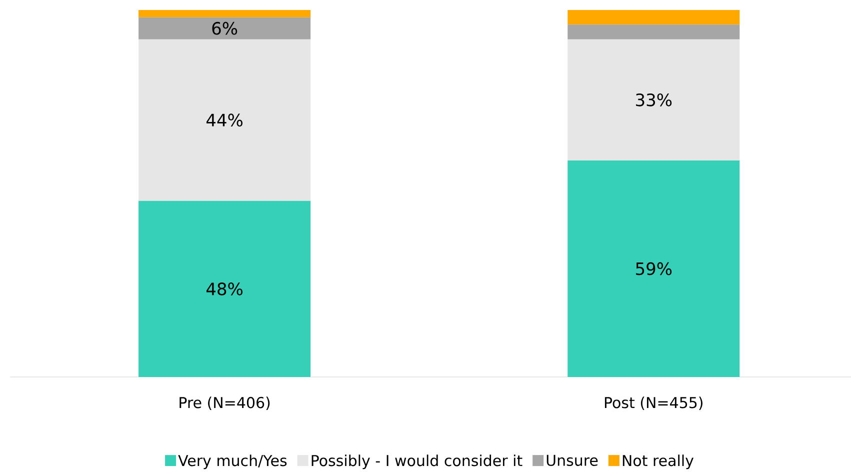 The width and height of the screenshot is (851, 472). Describe the element at coordinates (225, 403) in the screenshot. I see `x-tick-label: Pre (N=406)` at that location.